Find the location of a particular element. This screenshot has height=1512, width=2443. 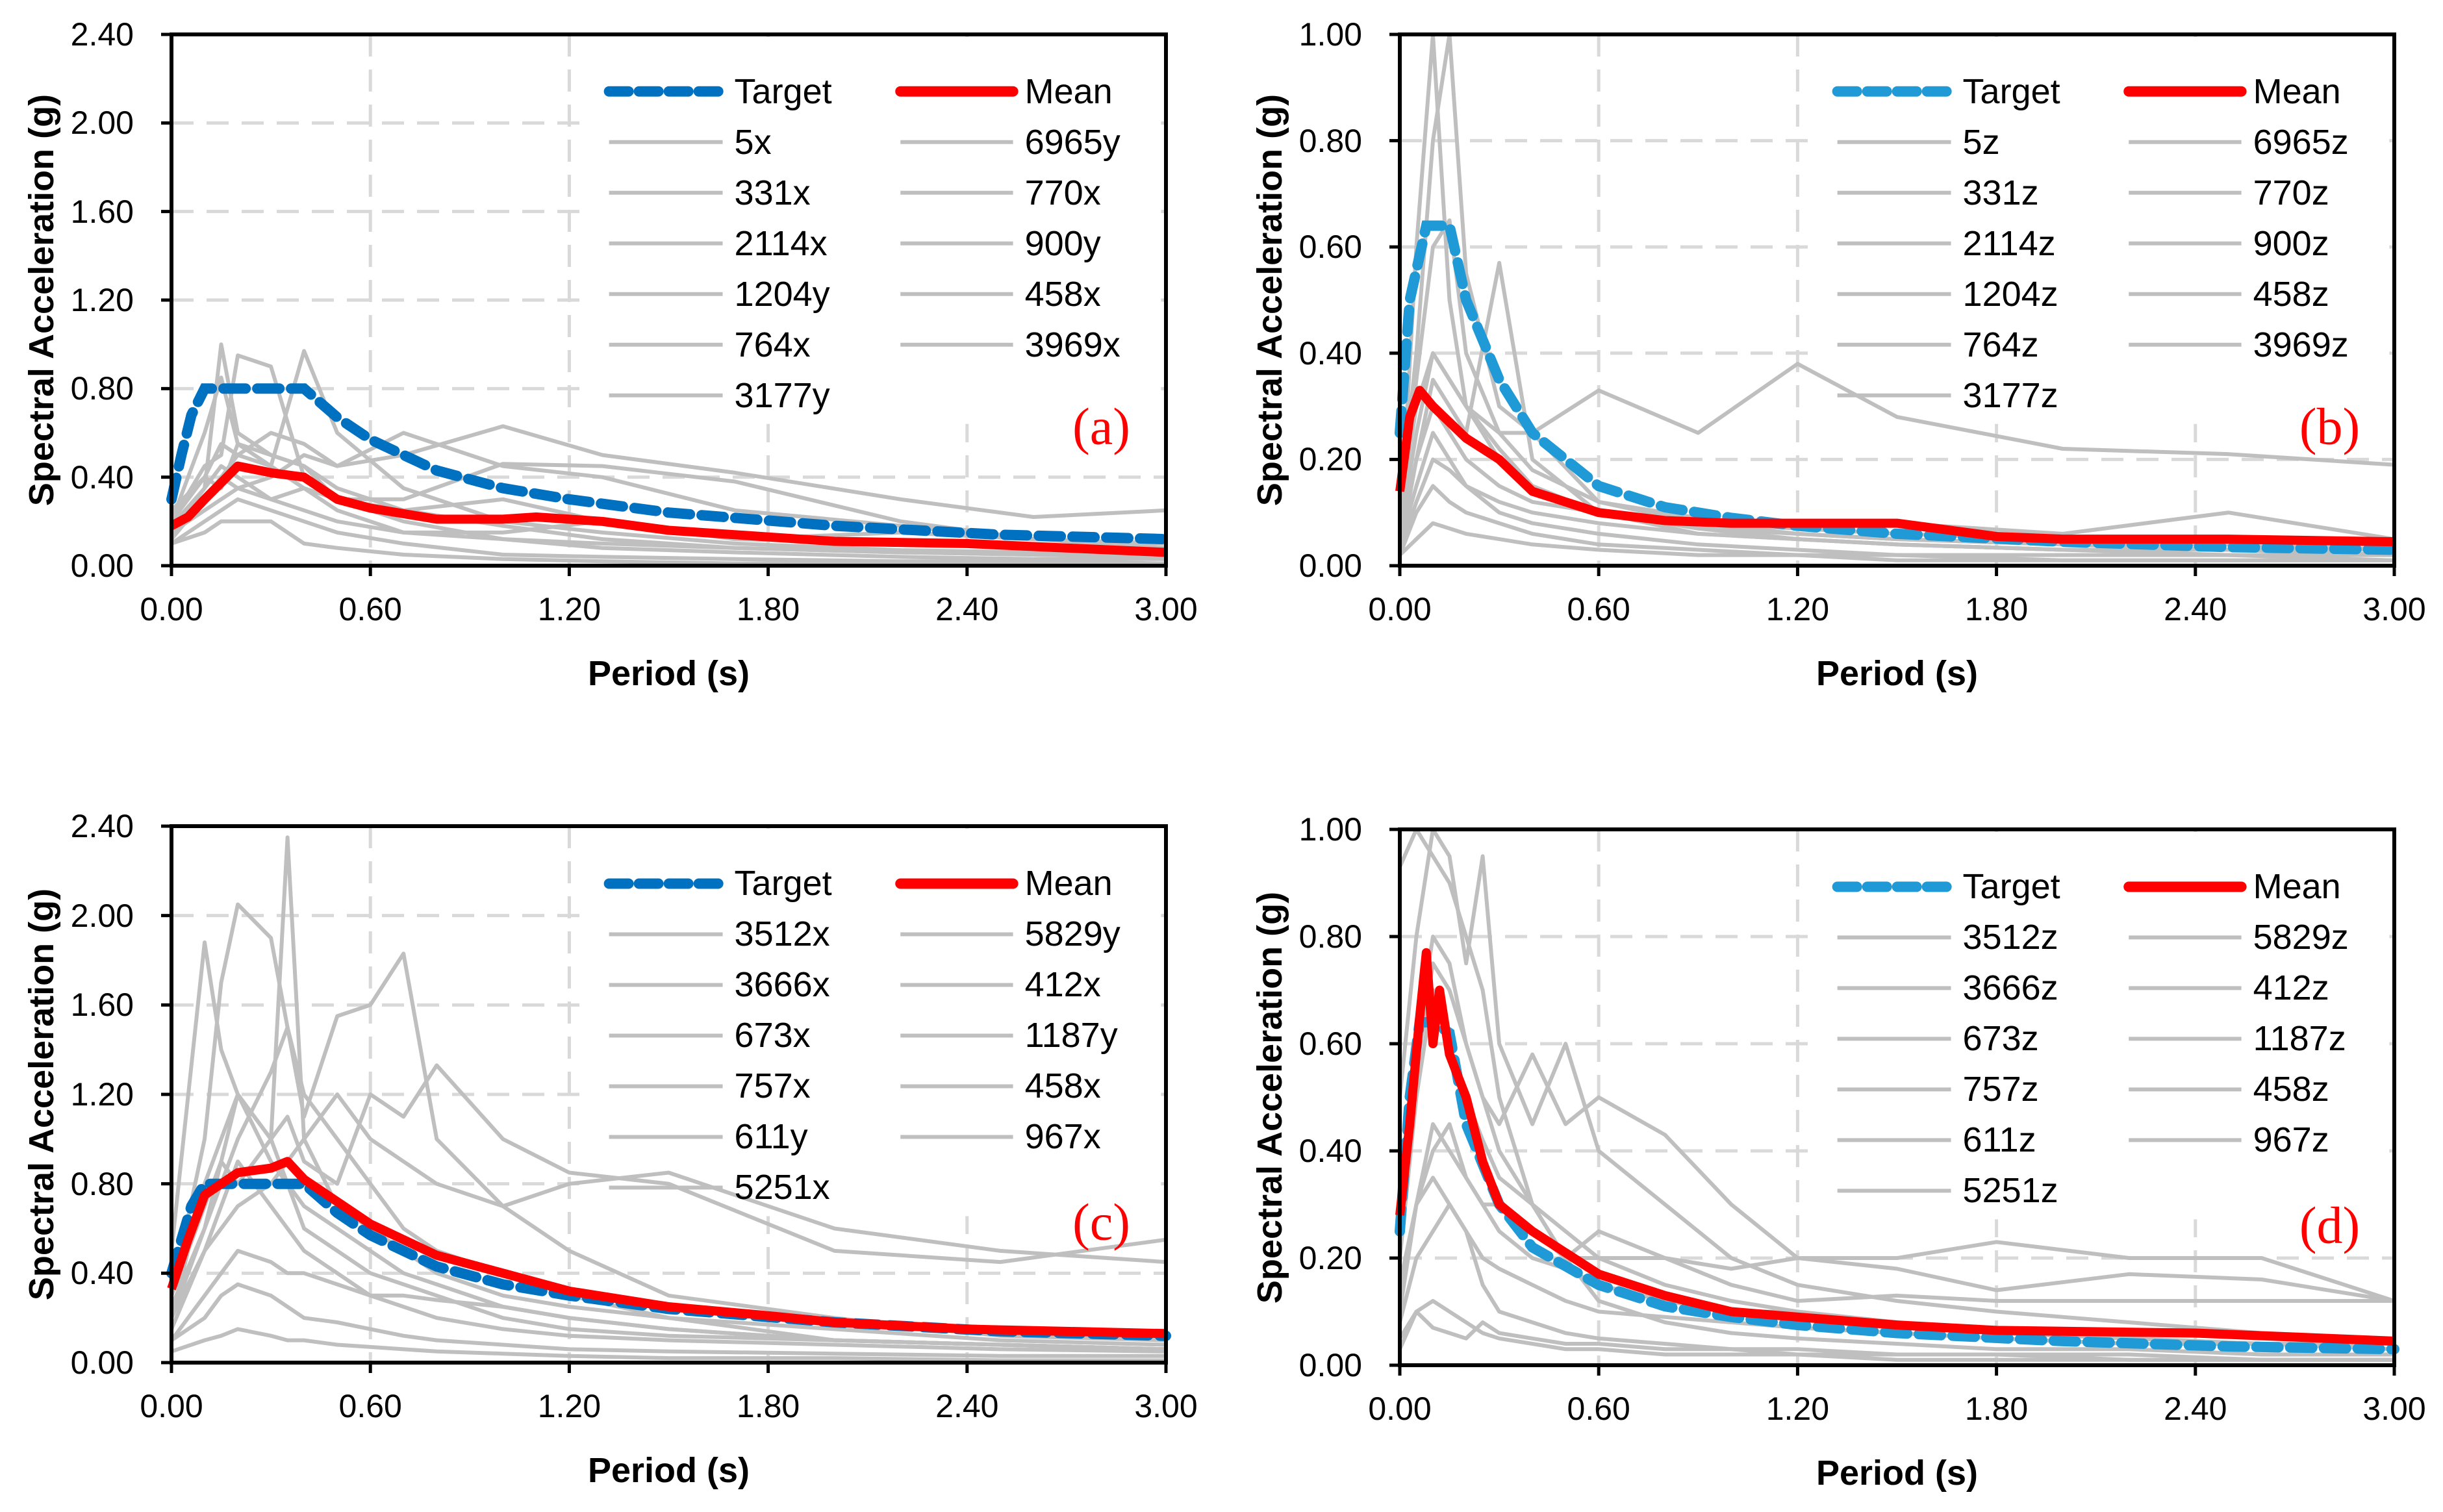

legend-label: 412x is located at coordinates (1062, 985).